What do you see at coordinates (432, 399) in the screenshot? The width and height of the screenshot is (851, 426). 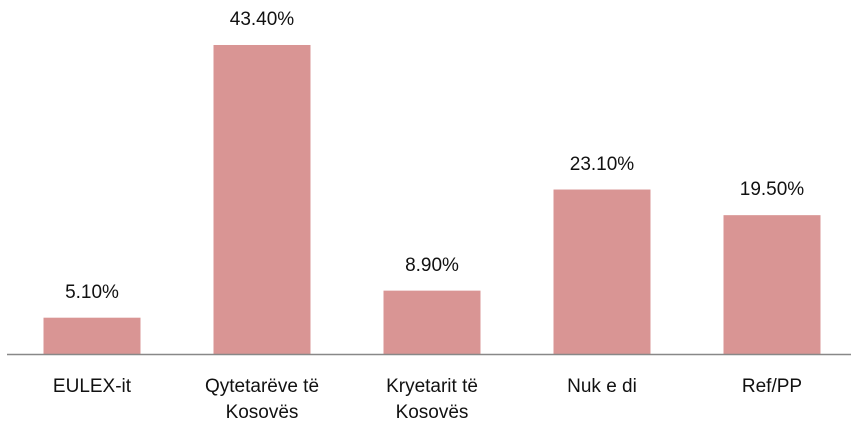 I see `x-tick-label: Kryetarit të Kosovës` at bounding box center [432, 399].